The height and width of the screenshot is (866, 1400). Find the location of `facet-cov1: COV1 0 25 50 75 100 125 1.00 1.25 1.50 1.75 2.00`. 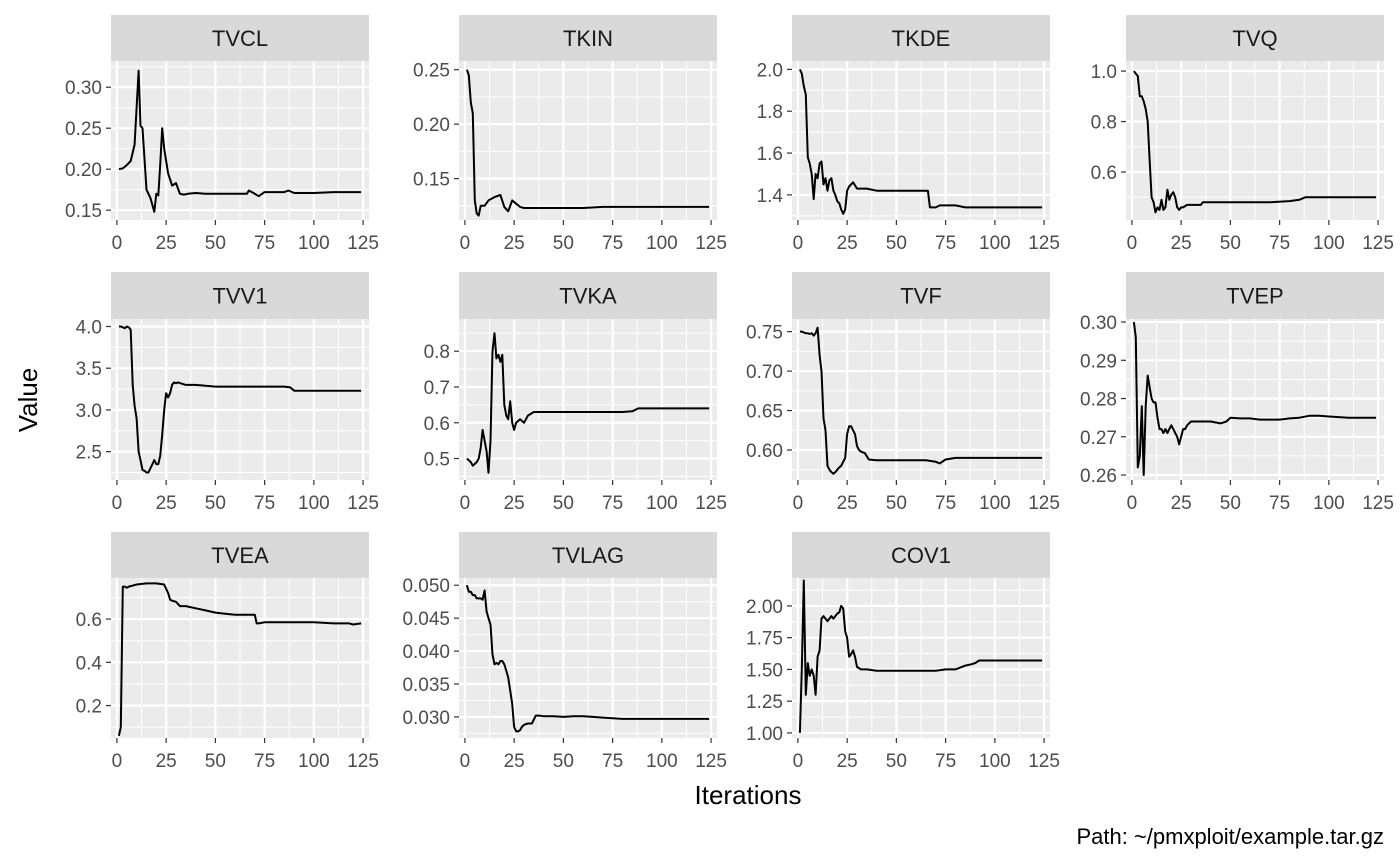

facet-cov1: COV1 0 25 50 75 100 125 1.00 1.25 1.50 1.75 2.00 is located at coordinates (903, 652).